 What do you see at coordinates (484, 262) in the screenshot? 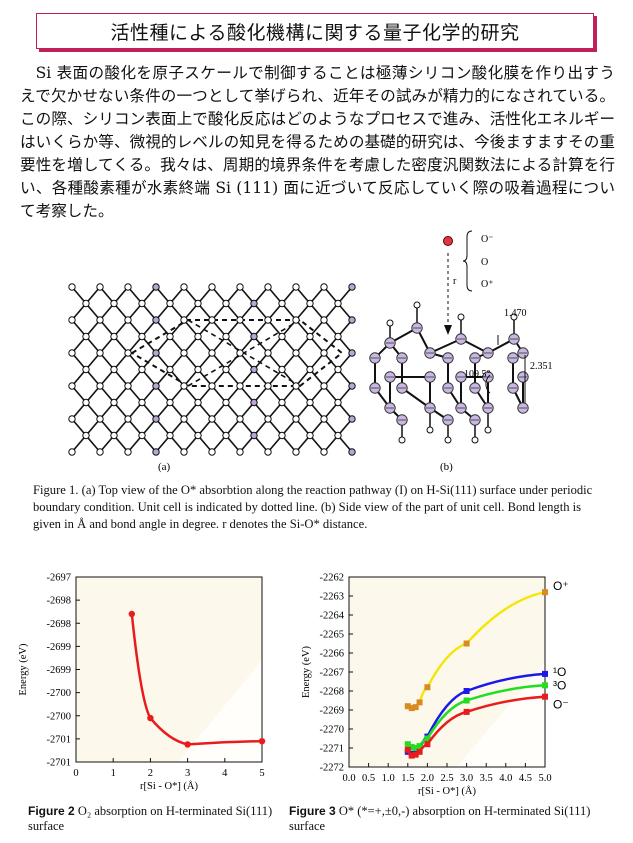
I see `species-label-o: O` at bounding box center [484, 262].